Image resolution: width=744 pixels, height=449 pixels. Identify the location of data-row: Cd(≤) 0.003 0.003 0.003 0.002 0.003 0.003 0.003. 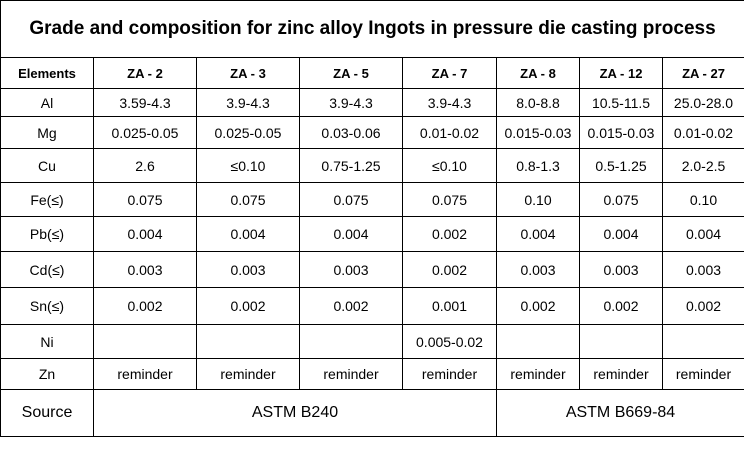
(372, 269).